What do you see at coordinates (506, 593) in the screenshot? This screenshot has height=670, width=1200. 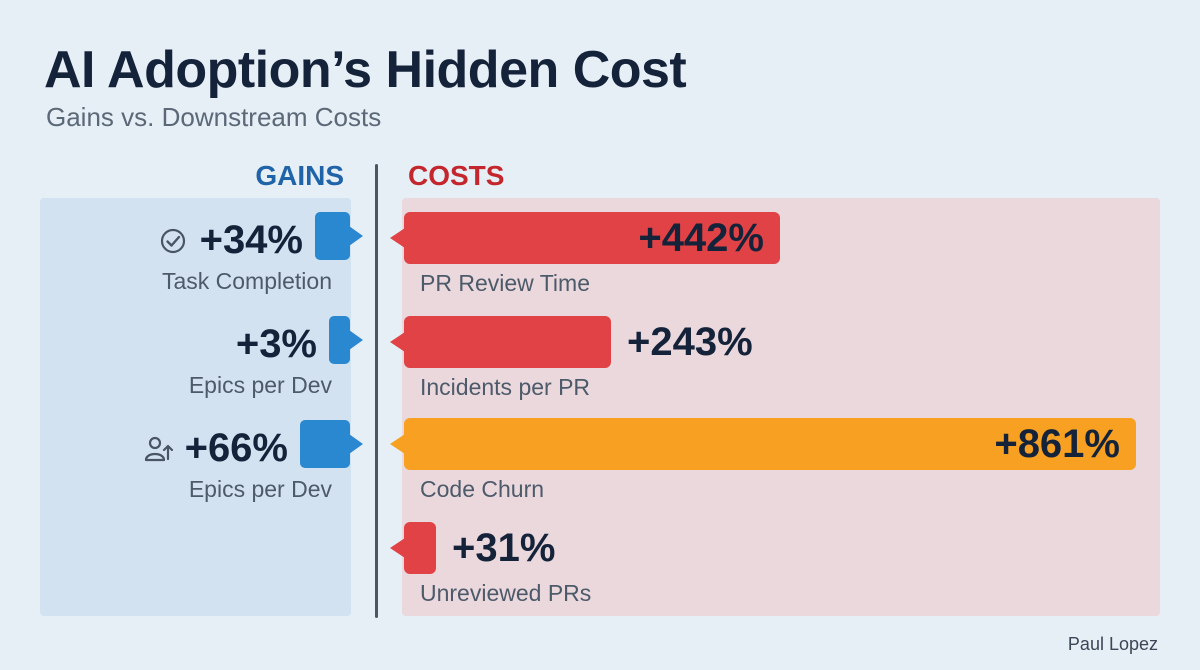 I see `cost-category-label: Unreviewed PRs` at bounding box center [506, 593].